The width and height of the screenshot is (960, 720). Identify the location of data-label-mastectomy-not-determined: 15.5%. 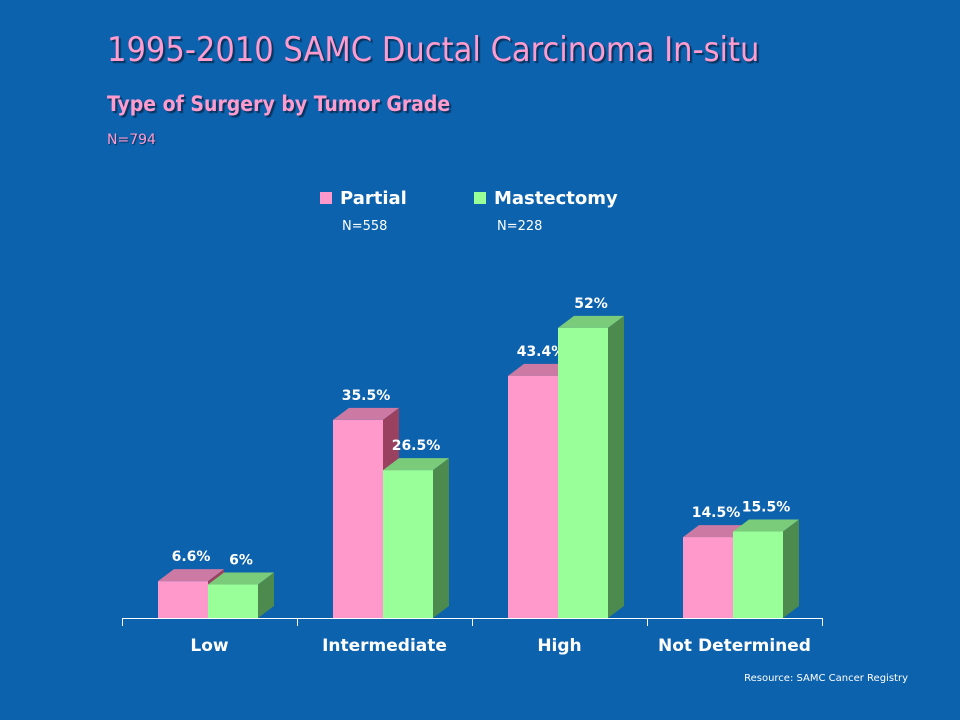
(766, 508).